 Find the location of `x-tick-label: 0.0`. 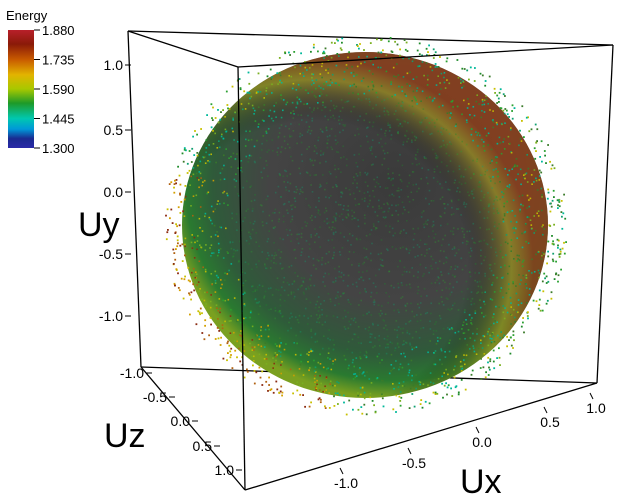

x-tick-label: 0.0 is located at coordinates (482, 442).